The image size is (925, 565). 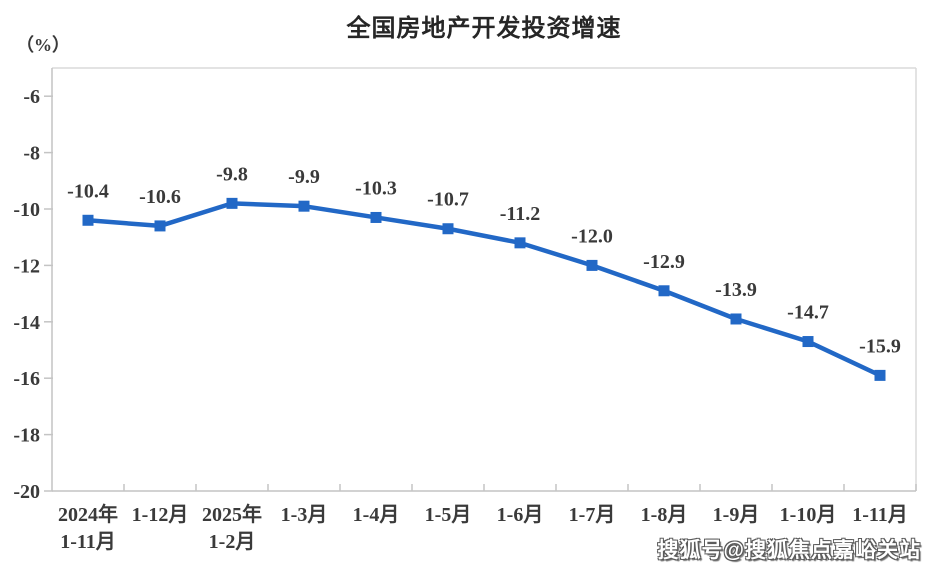 I want to click on data-point-label: -14.7, so click(x=808, y=313).